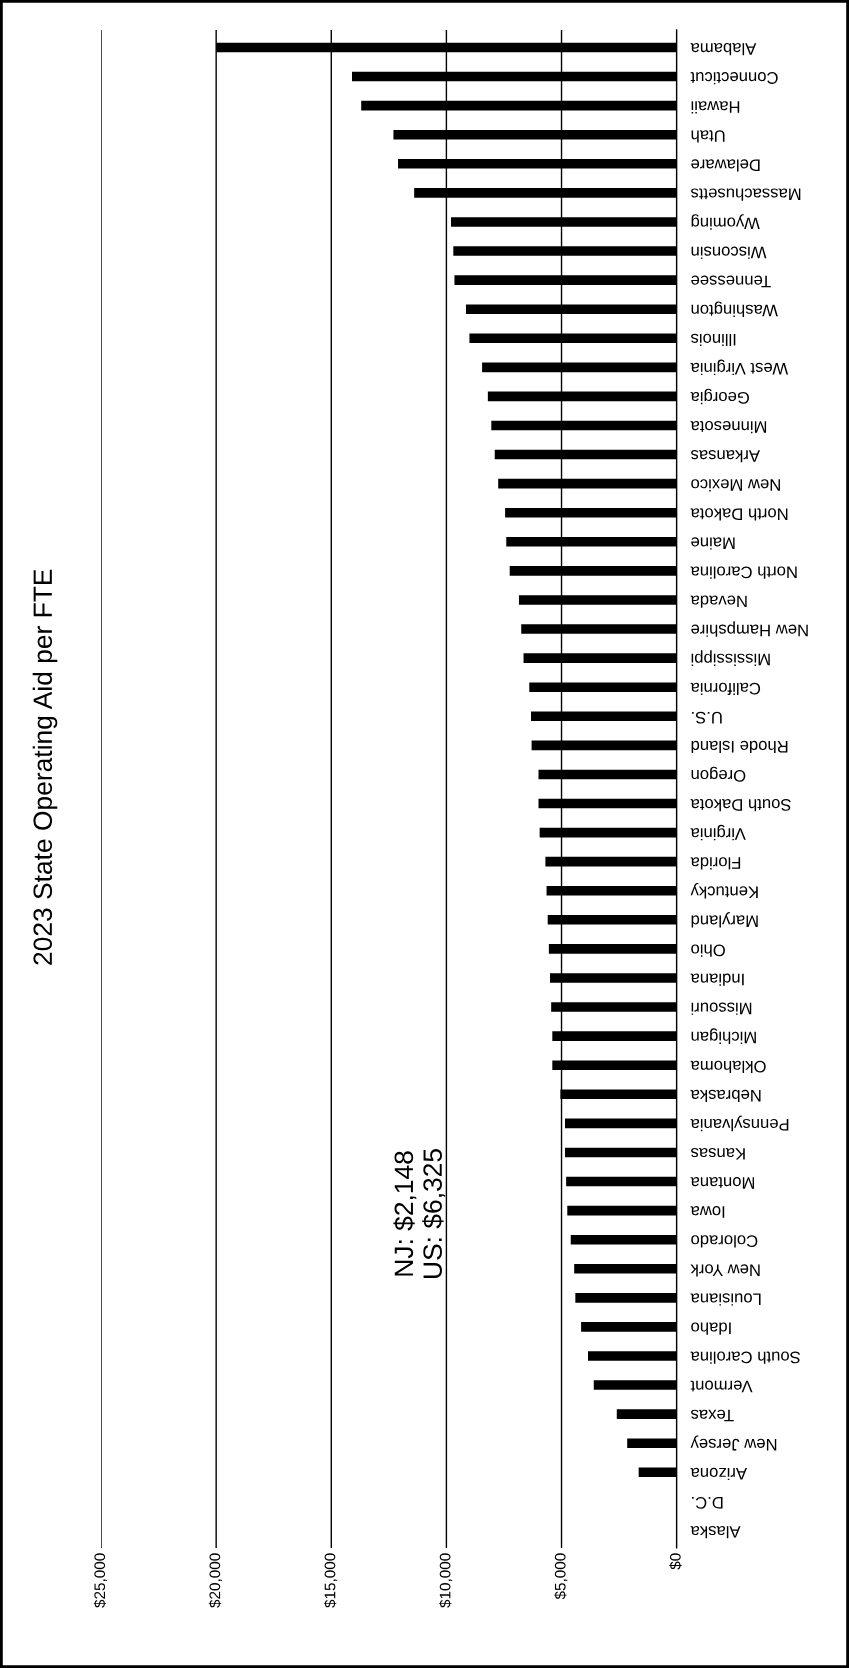 This screenshot has width=849, height=1668. I want to click on annotation: US: $6,325, so click(434, 1213).